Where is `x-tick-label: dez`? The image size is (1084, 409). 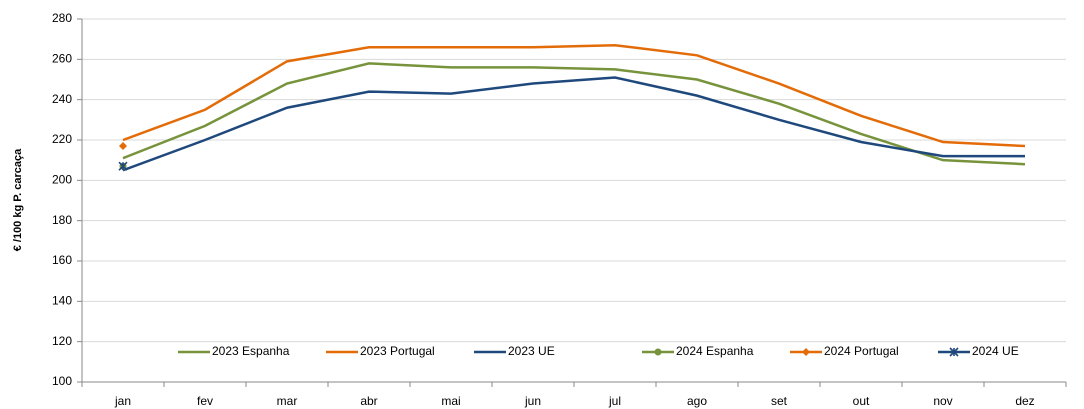
x-tick-label: dez is located at coordinates (1024, 401).